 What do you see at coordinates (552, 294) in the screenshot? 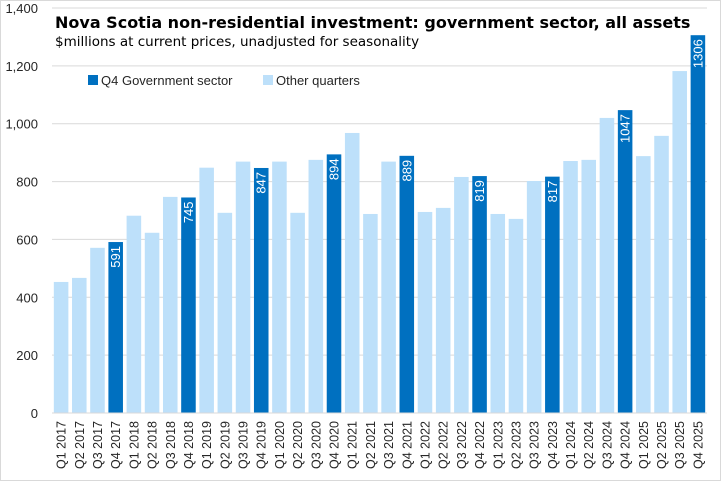
I see `bar-q4-2023` at bounding box center [552, 294].